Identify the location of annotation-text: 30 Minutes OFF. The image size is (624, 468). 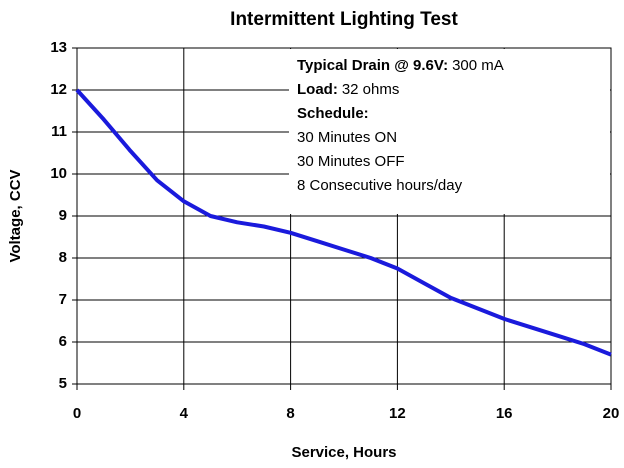
(351, 161).